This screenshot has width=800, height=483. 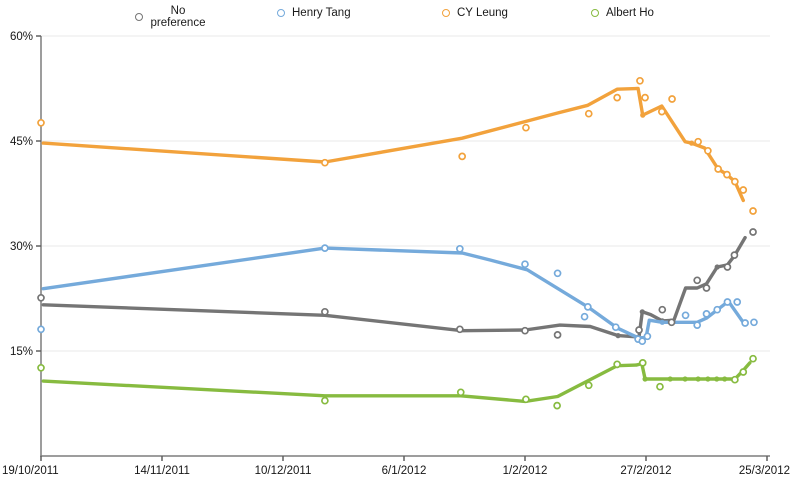 I want to click on y-tick-label: 60%, so click(x=21, y=37).